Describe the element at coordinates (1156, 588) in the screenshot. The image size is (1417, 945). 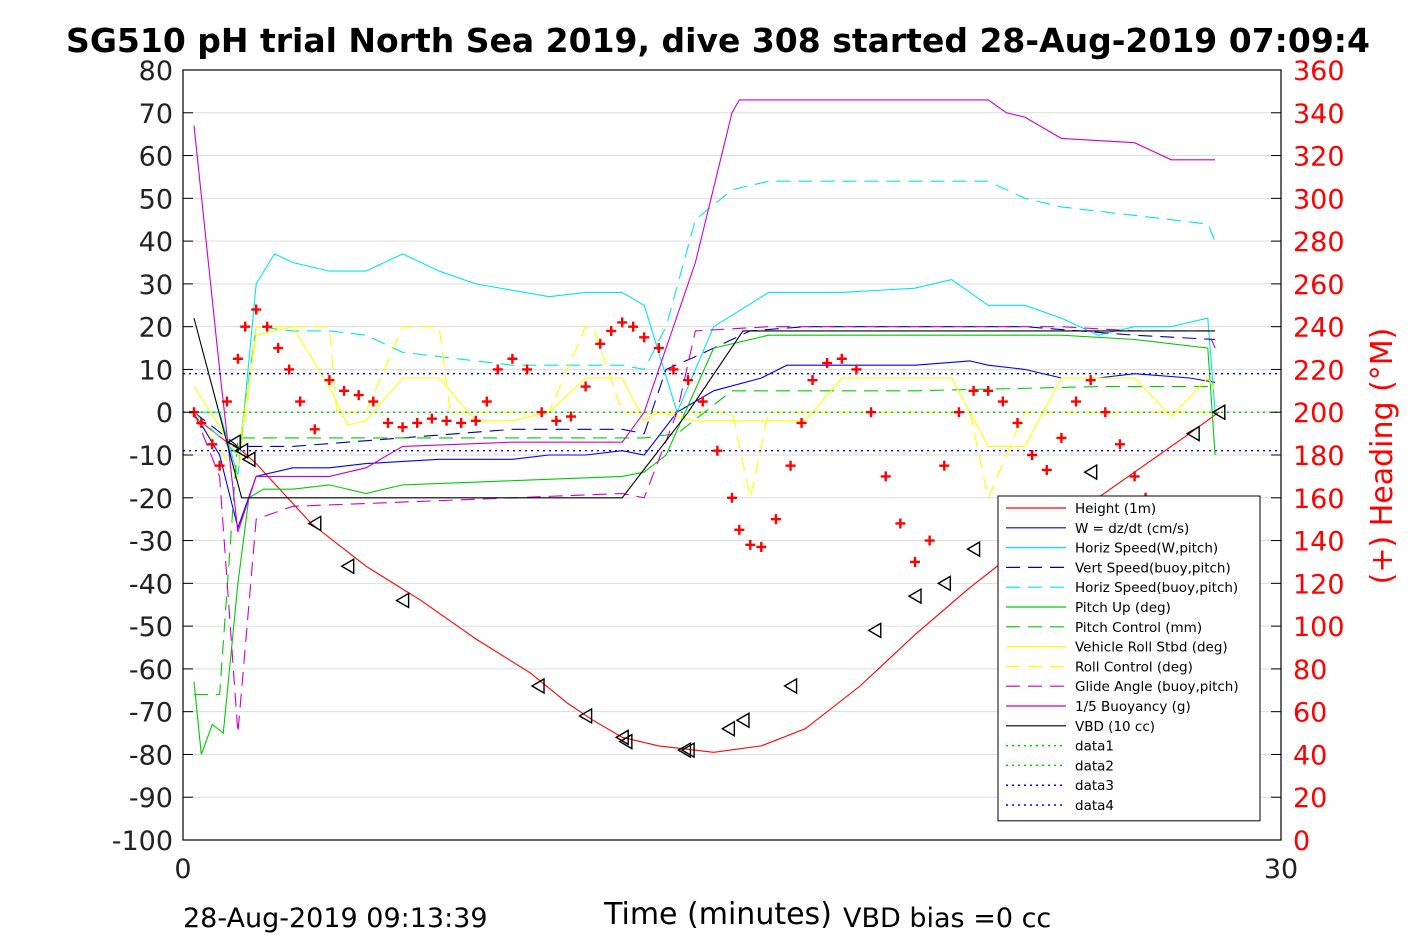
I see `legend-label: Horiz Speed(buoy,pitch)` at that location.